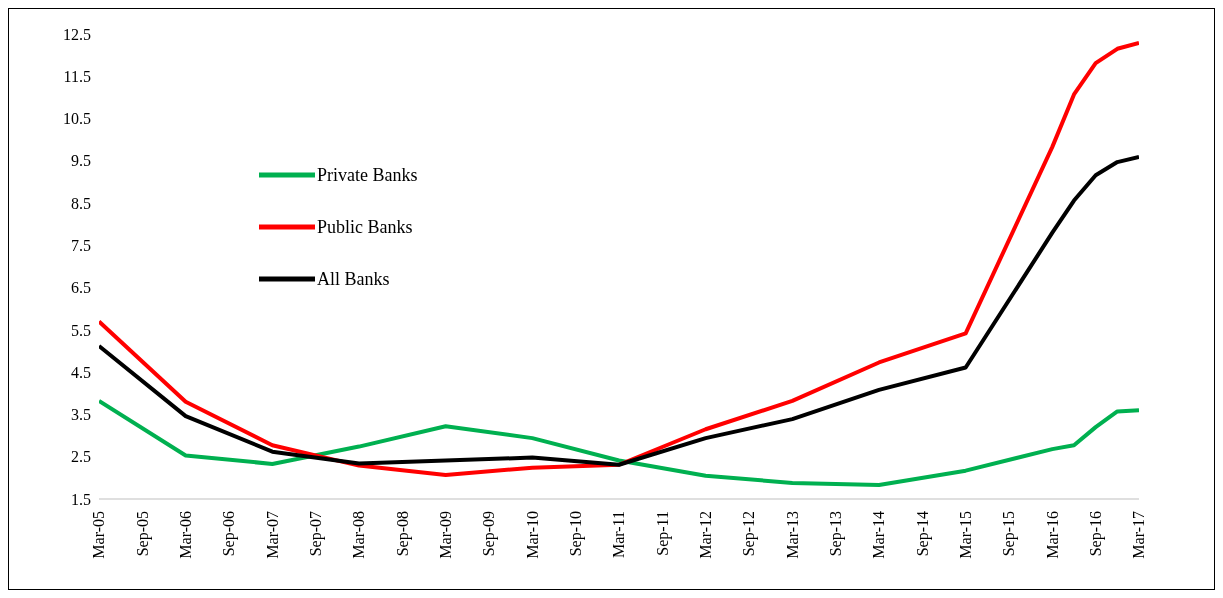  I want to click on x-tick-label: Sep-07, so click(316, 534).